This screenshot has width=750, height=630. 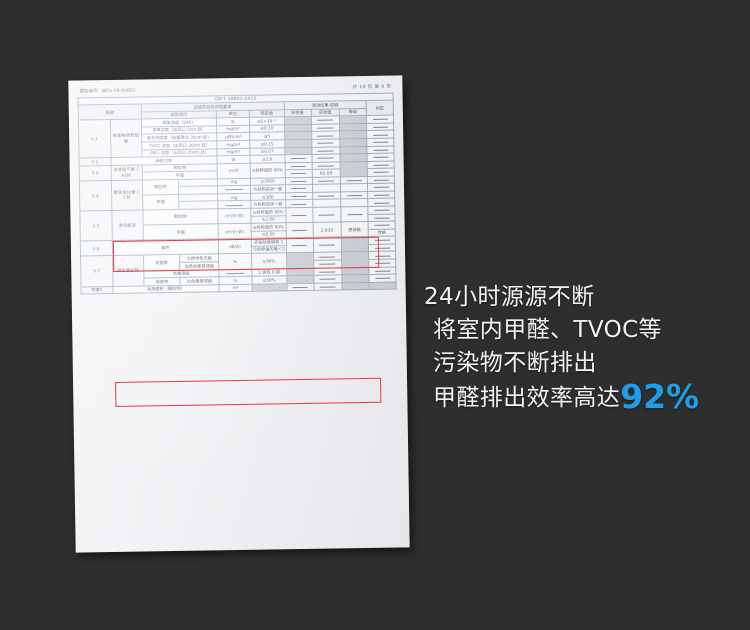 I want to click on item-cell: 适用面积（颗粒物）, so click(x=166, y=289).